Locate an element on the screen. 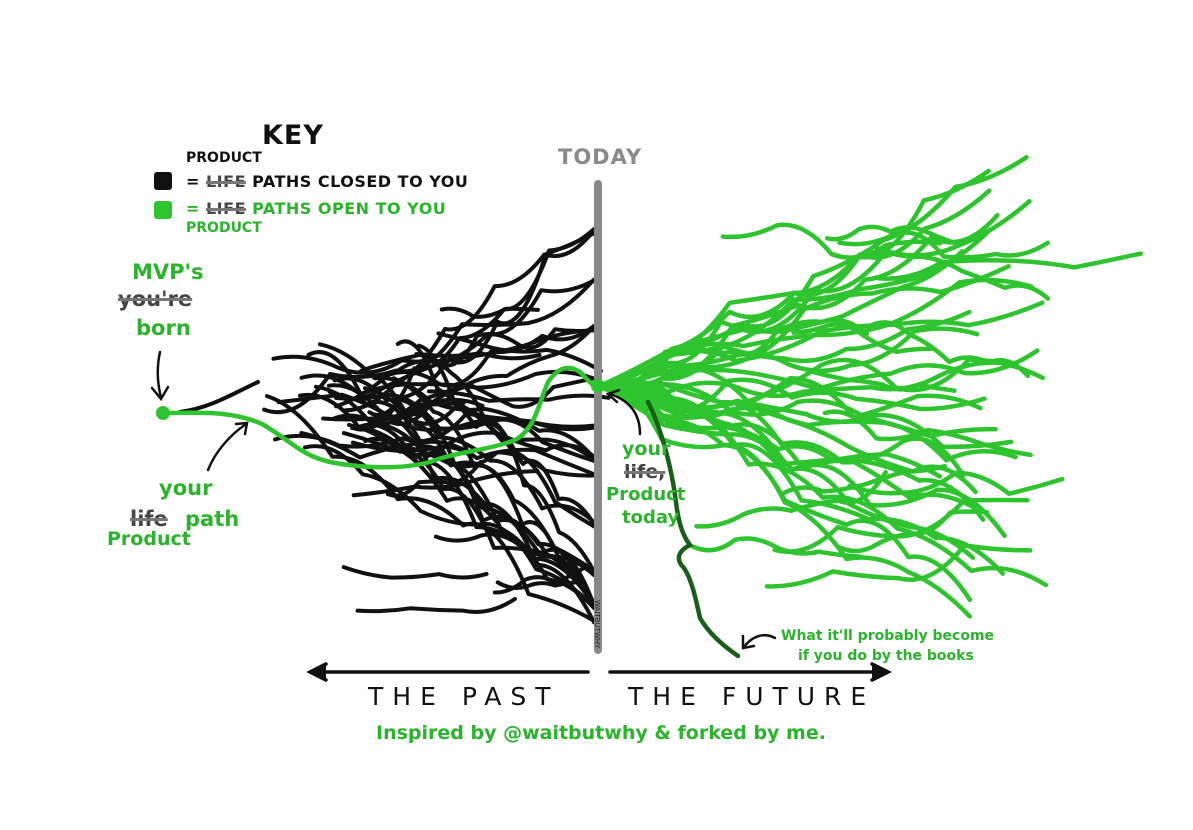 Image resolution: width=1193 pixels, height=830 pixels. future-arrow-head is located at coordinates (881, 672).